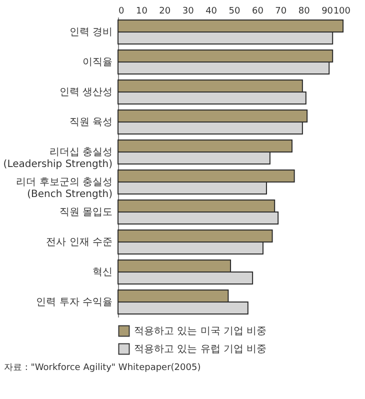 This screenshot has height=399, width=365. What do you see at coordinates (79, 242) in the screenshot?
I see `y-tick-label: 전사 인재 수준` at bounding box center [79, 242].